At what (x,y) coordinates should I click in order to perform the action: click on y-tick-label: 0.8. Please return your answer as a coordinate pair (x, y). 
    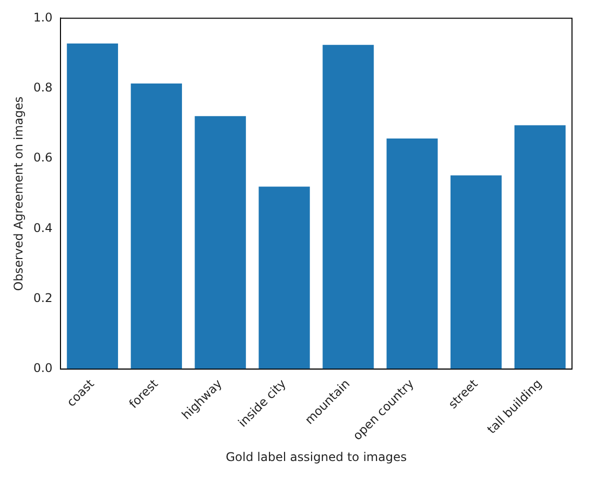
    Looking at the image, I should click on (42, 87).